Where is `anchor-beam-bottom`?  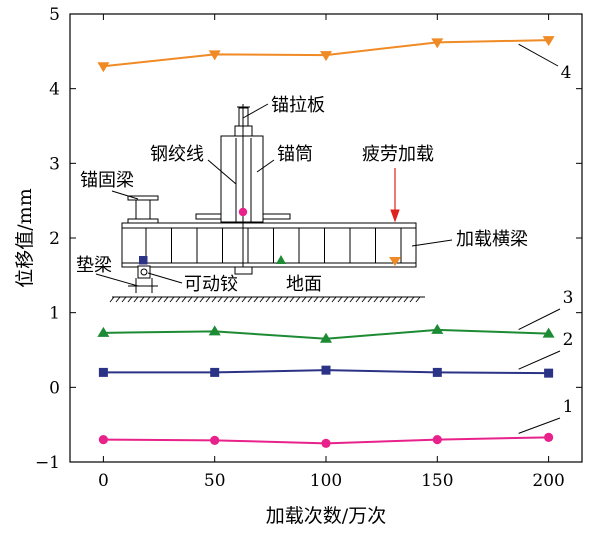
anchor-beam-bottom is located at coordinates (143, 221).